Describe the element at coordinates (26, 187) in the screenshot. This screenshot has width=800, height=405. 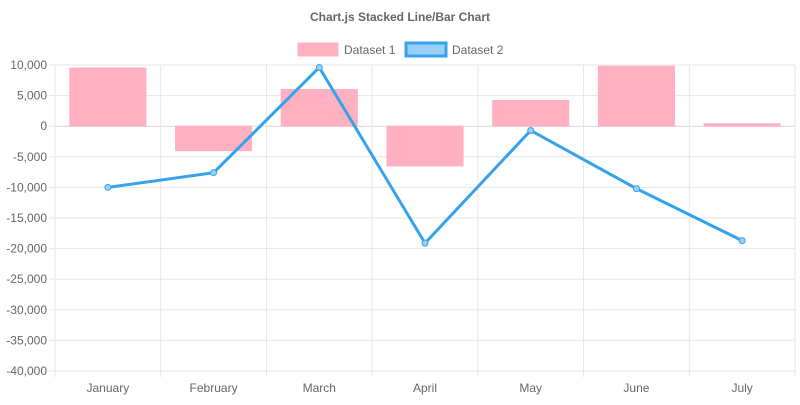
I see `y-tick-label: -10,000` at that location.